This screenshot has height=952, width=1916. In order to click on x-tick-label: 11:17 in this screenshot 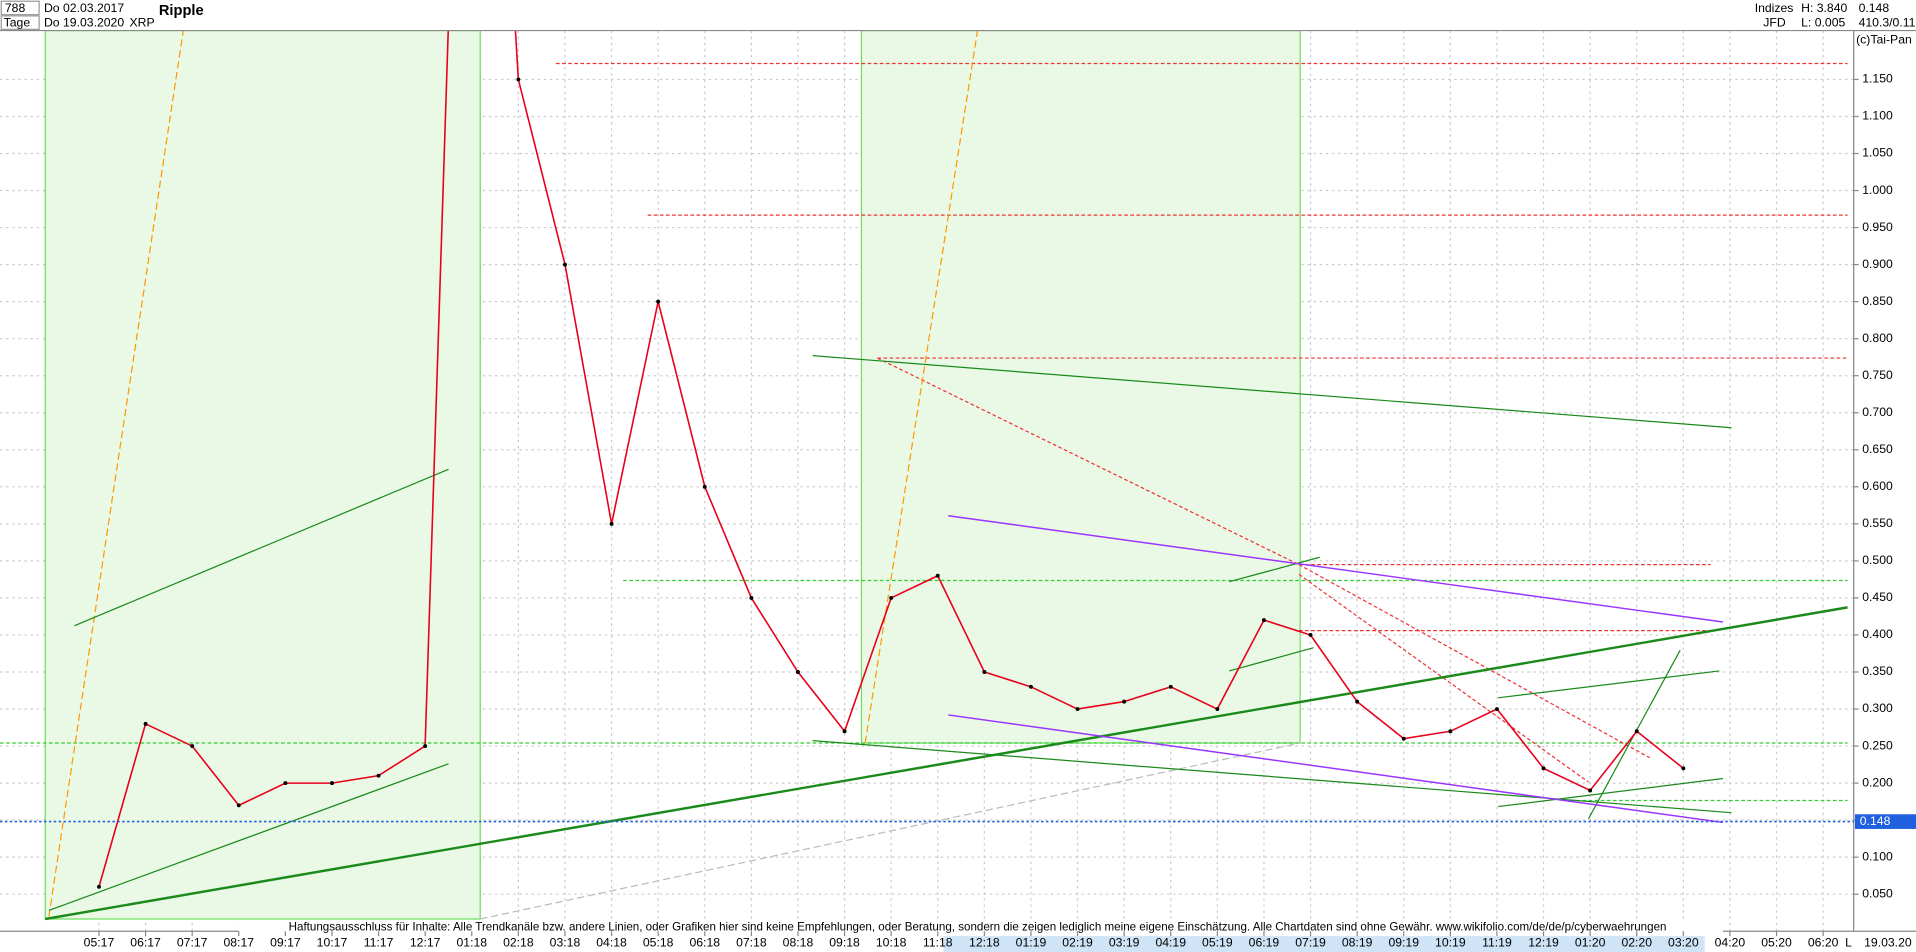, I will do `click(379, 943)`.